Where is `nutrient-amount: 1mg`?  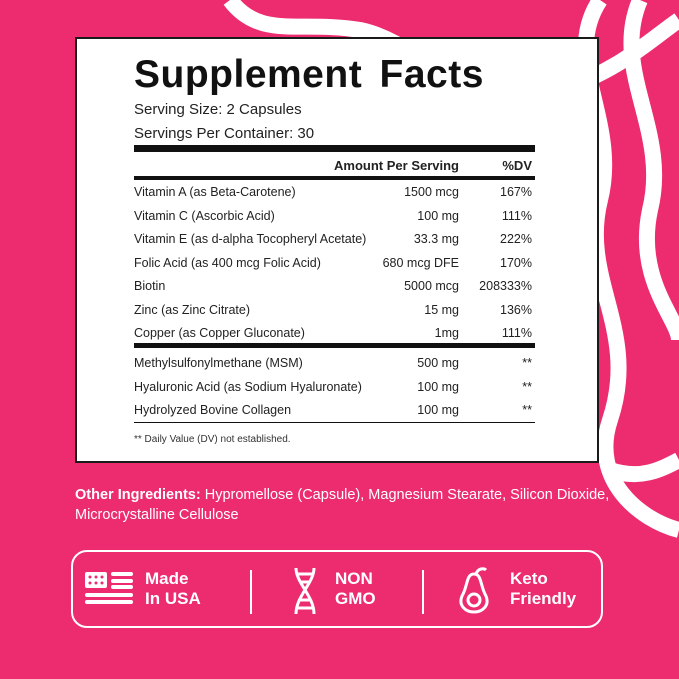 nutrient-amount: 1mg is located at coordinates (446, 333).